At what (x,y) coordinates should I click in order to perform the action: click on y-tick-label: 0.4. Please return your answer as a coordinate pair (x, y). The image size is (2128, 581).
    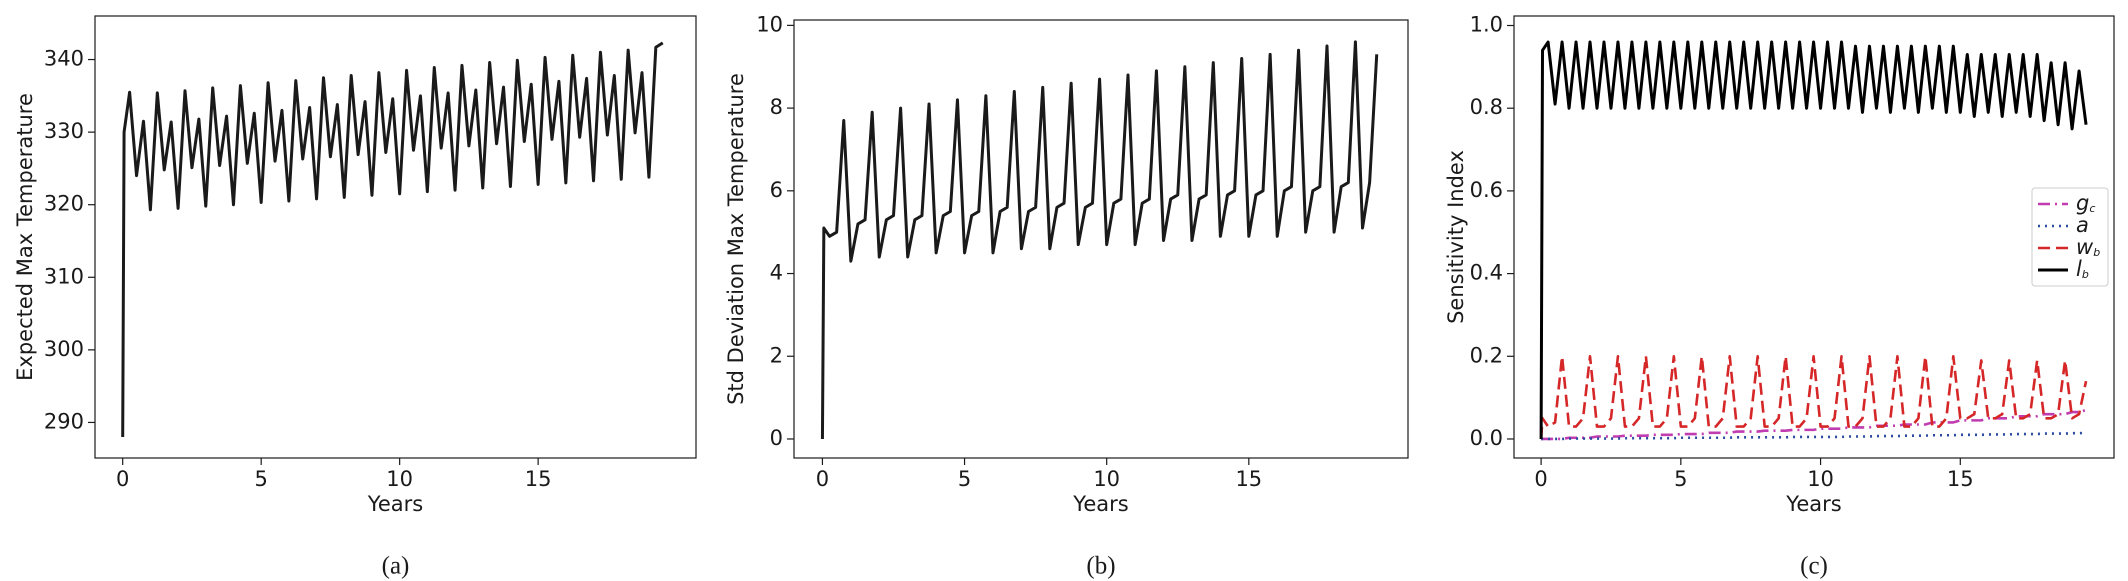
    Looking at the image, I should click on (1486, 273).